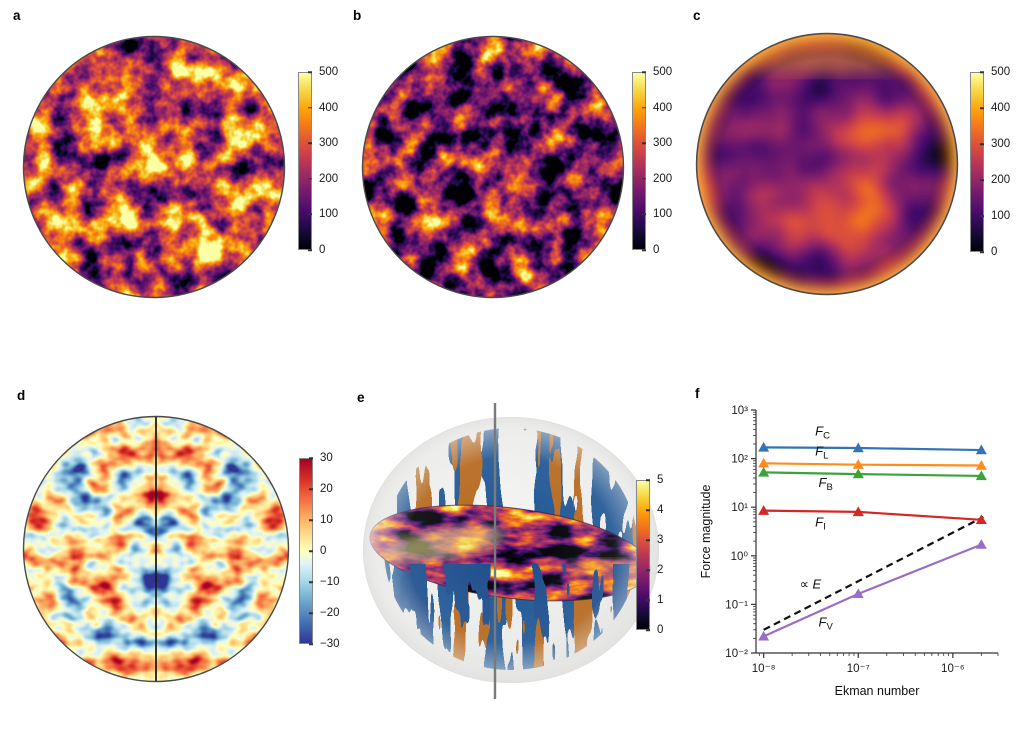 This screenshot has height=729, width=1024. Describe the element at coordinates (811, 584) in the screenshot. I see `reference-line-label: ∝ E` at that location.